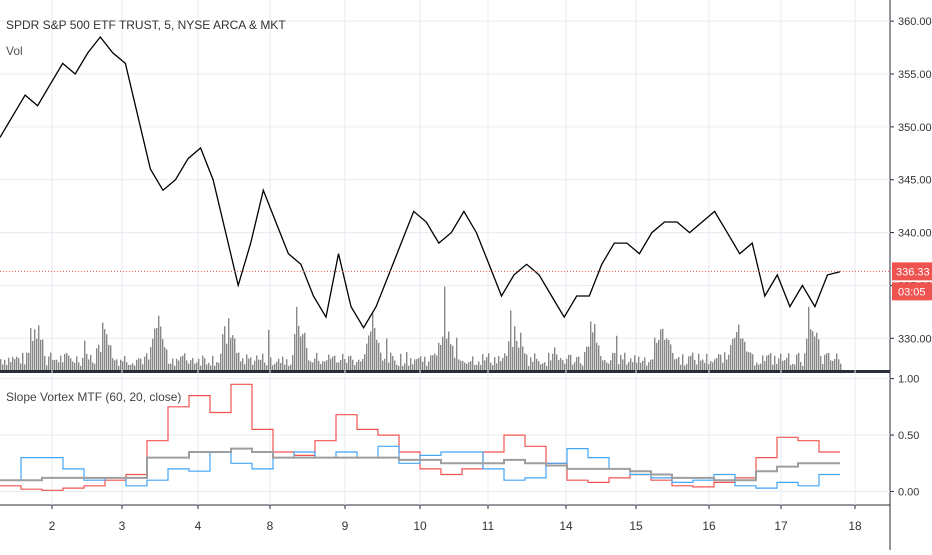  I want to click on indicator-axis-ticks: 0.00 0.50 1.00, so click(904, 436).